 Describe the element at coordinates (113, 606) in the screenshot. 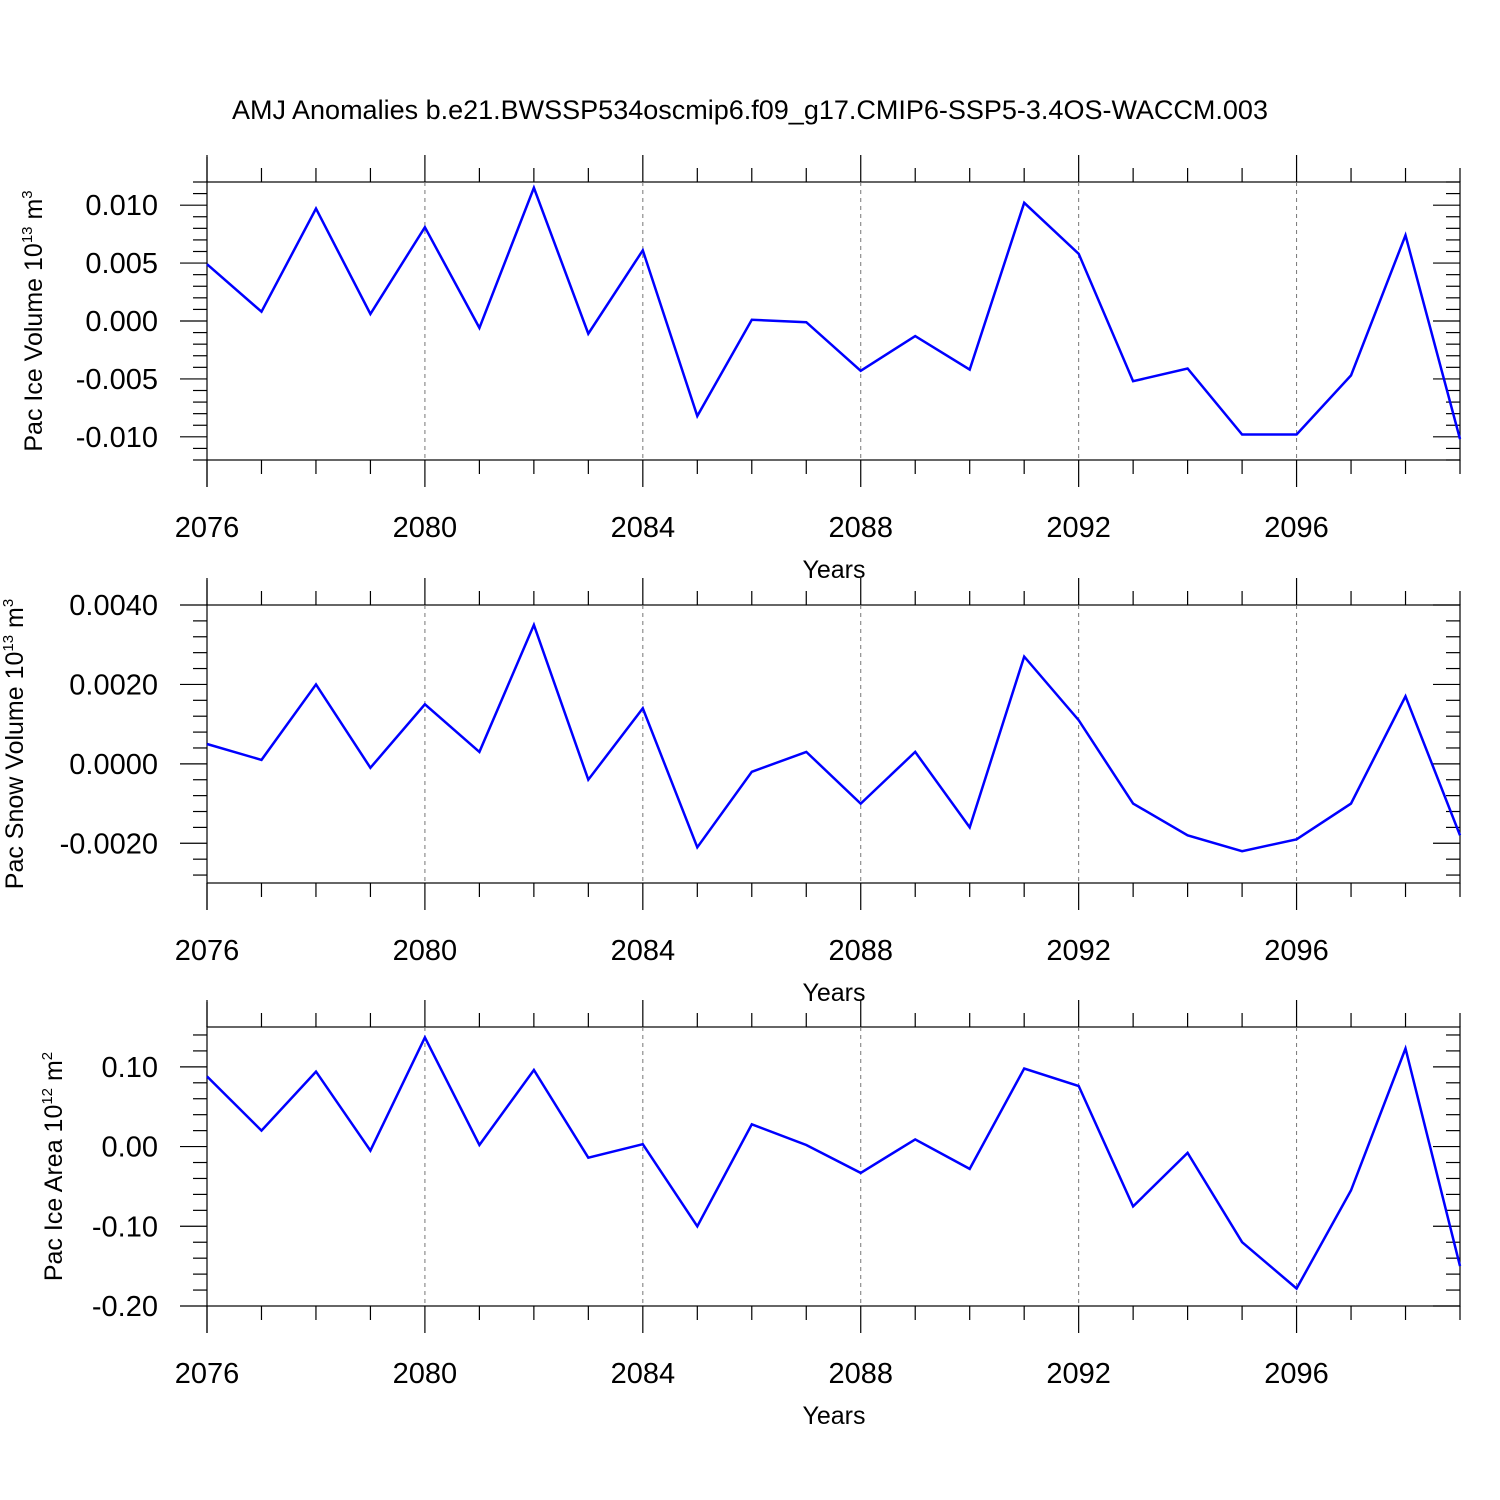

I see `y-tick-label: 0.0040` at that location.